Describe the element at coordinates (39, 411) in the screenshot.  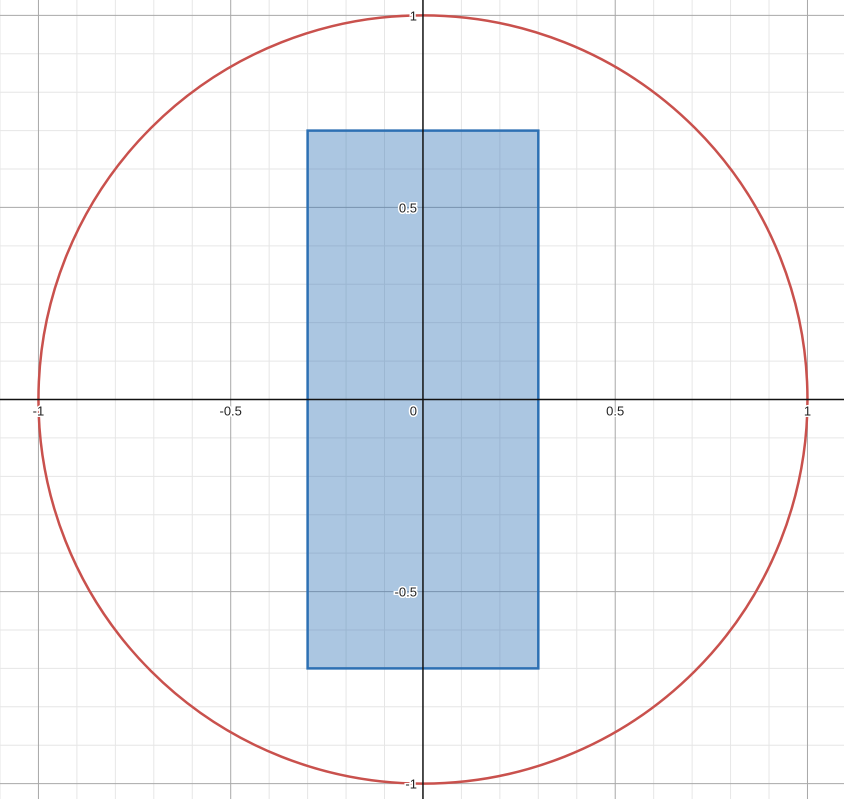
I see `x-tick-label: -1` at that location.